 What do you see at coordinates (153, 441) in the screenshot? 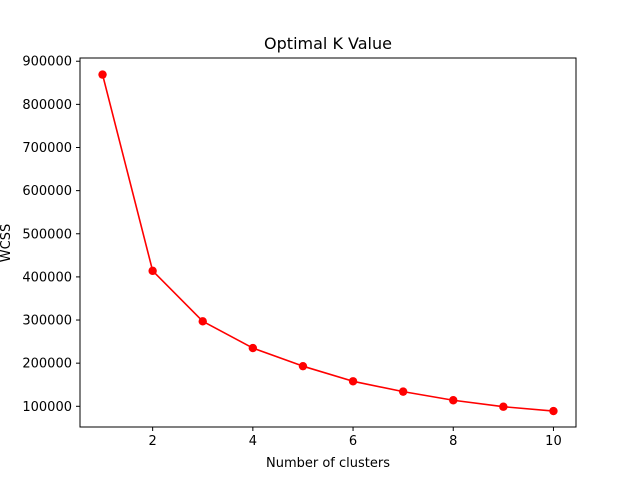
I see `x-tick-label: 2` at bounding box center [153, 441].